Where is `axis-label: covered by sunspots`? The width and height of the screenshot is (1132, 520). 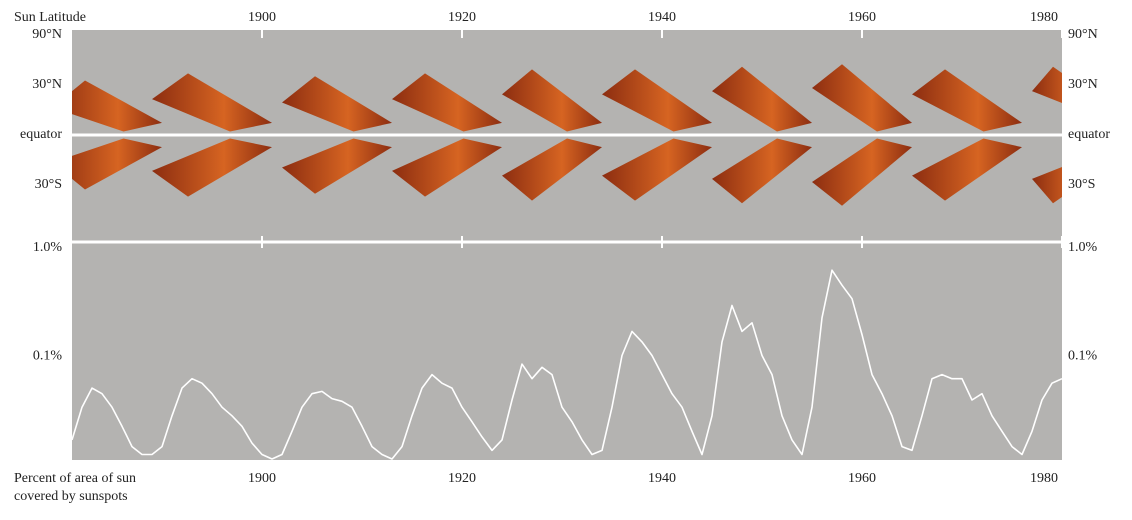 axis-label: covered by sunspots is located at coordinates (71, 496).